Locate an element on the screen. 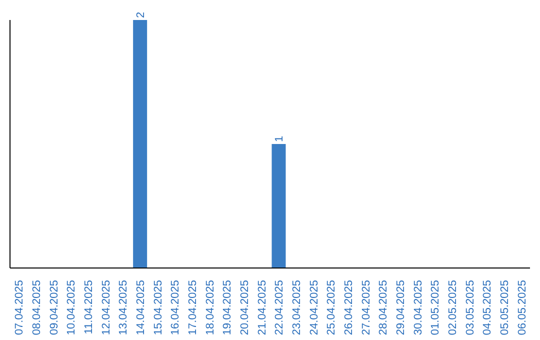 The image size is (540, 340). x-tick-label: 25.04.2025 is located at coordinates (332, 308).